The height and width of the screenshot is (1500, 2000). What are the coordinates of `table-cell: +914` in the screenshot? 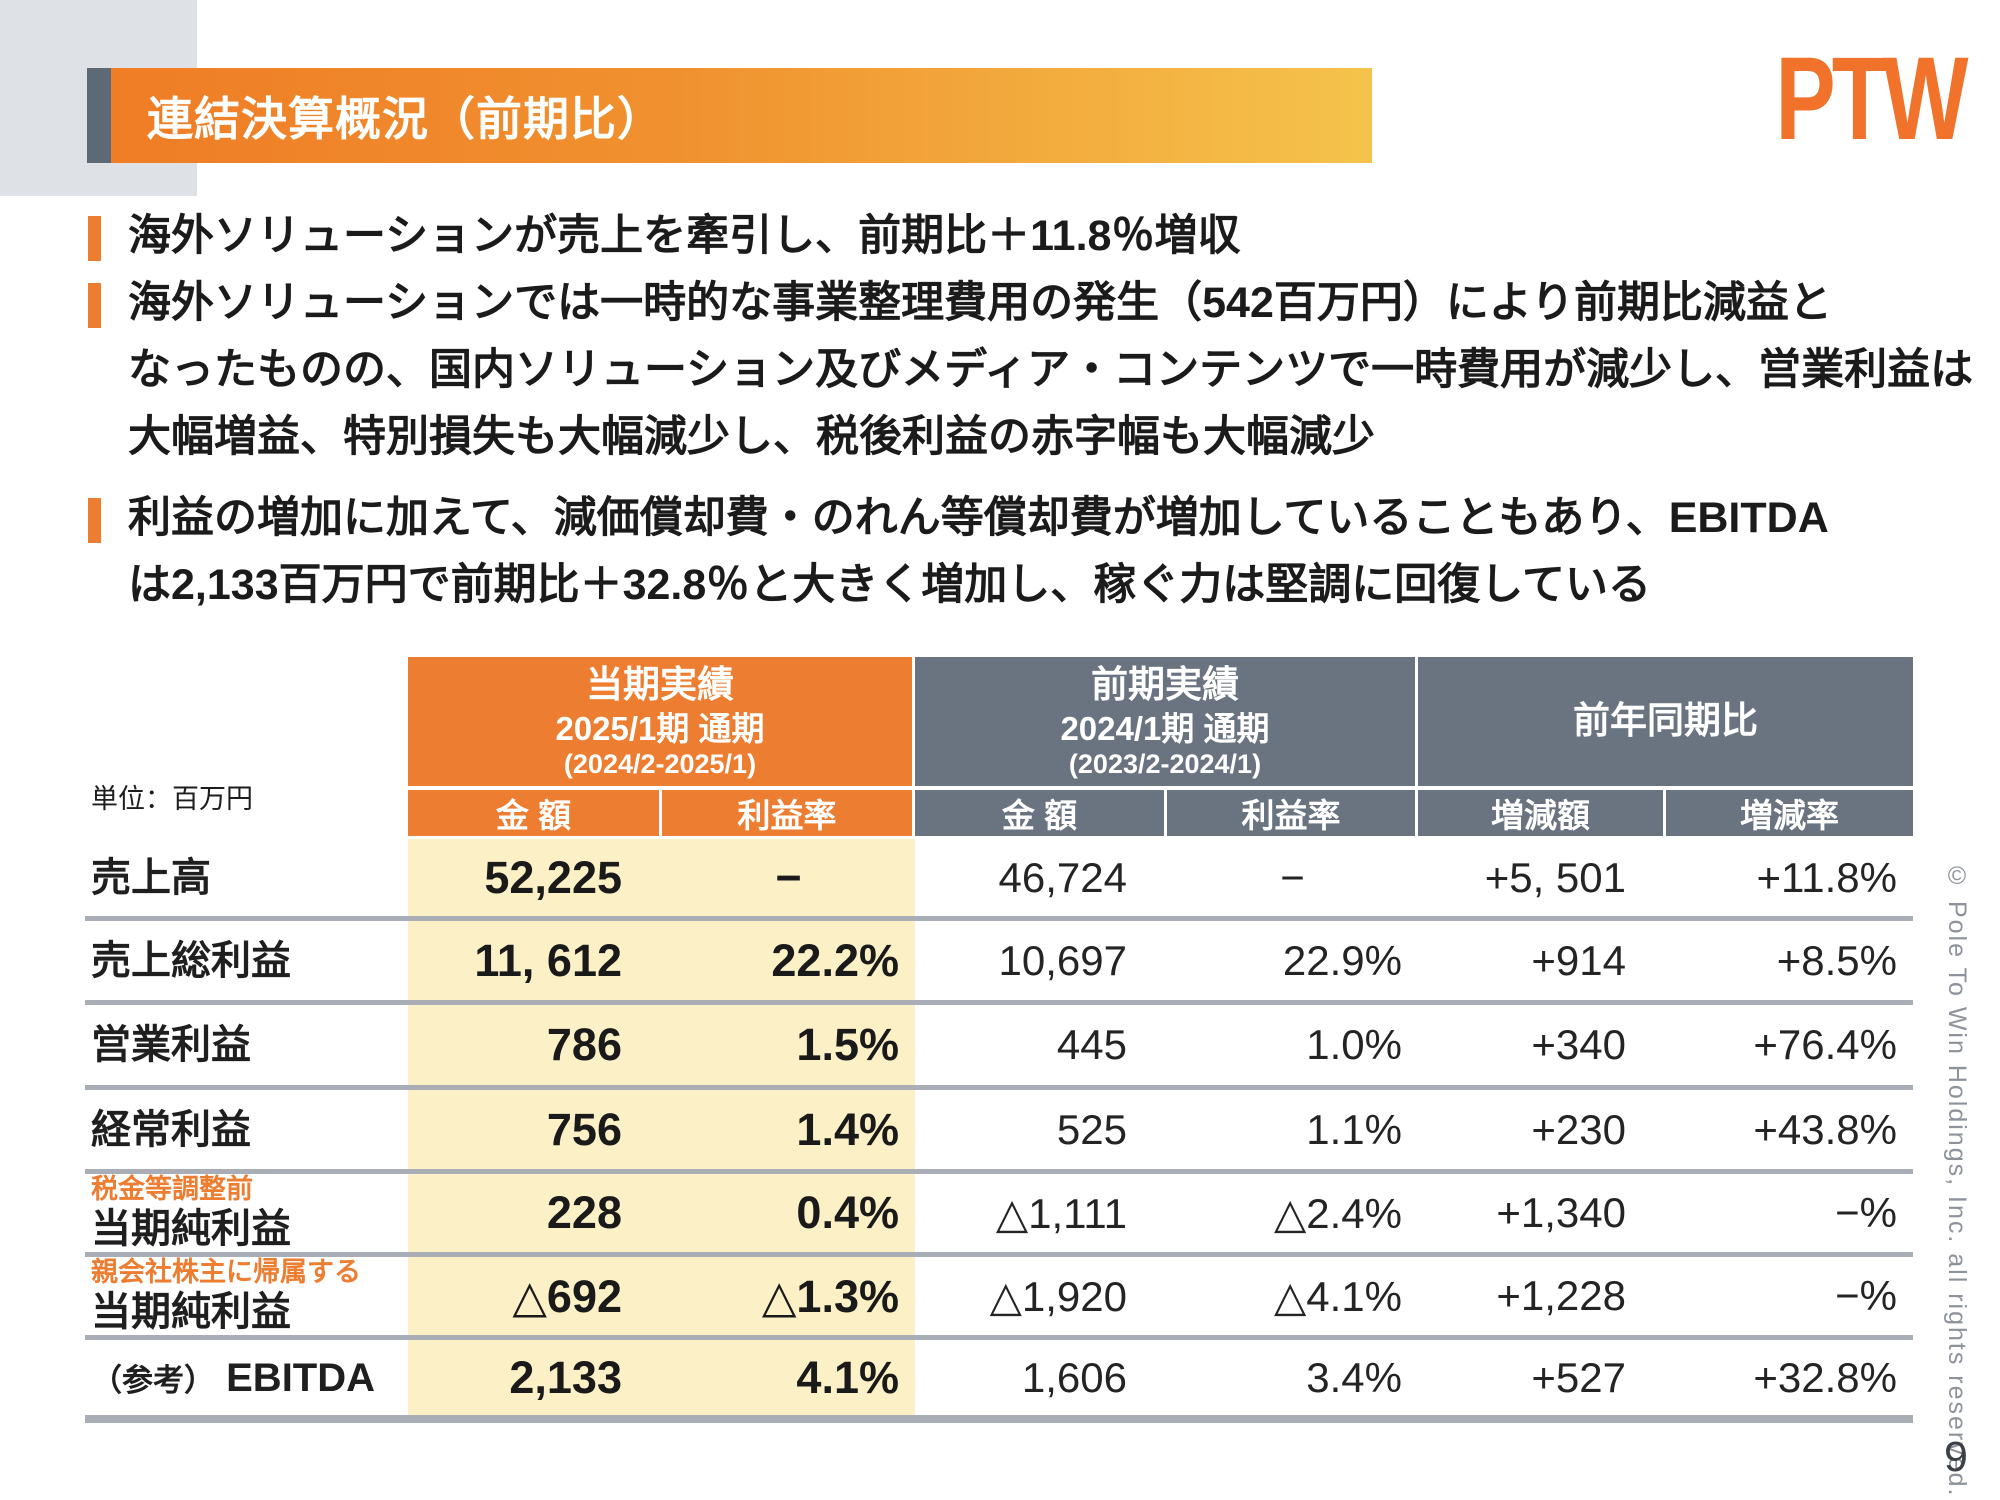 It's located at (1542, 963).